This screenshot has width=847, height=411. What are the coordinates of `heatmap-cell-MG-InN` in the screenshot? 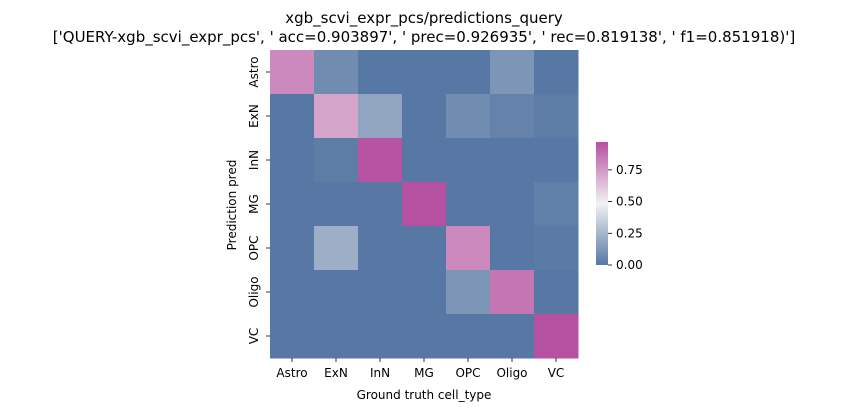 It's located at (380, 204).